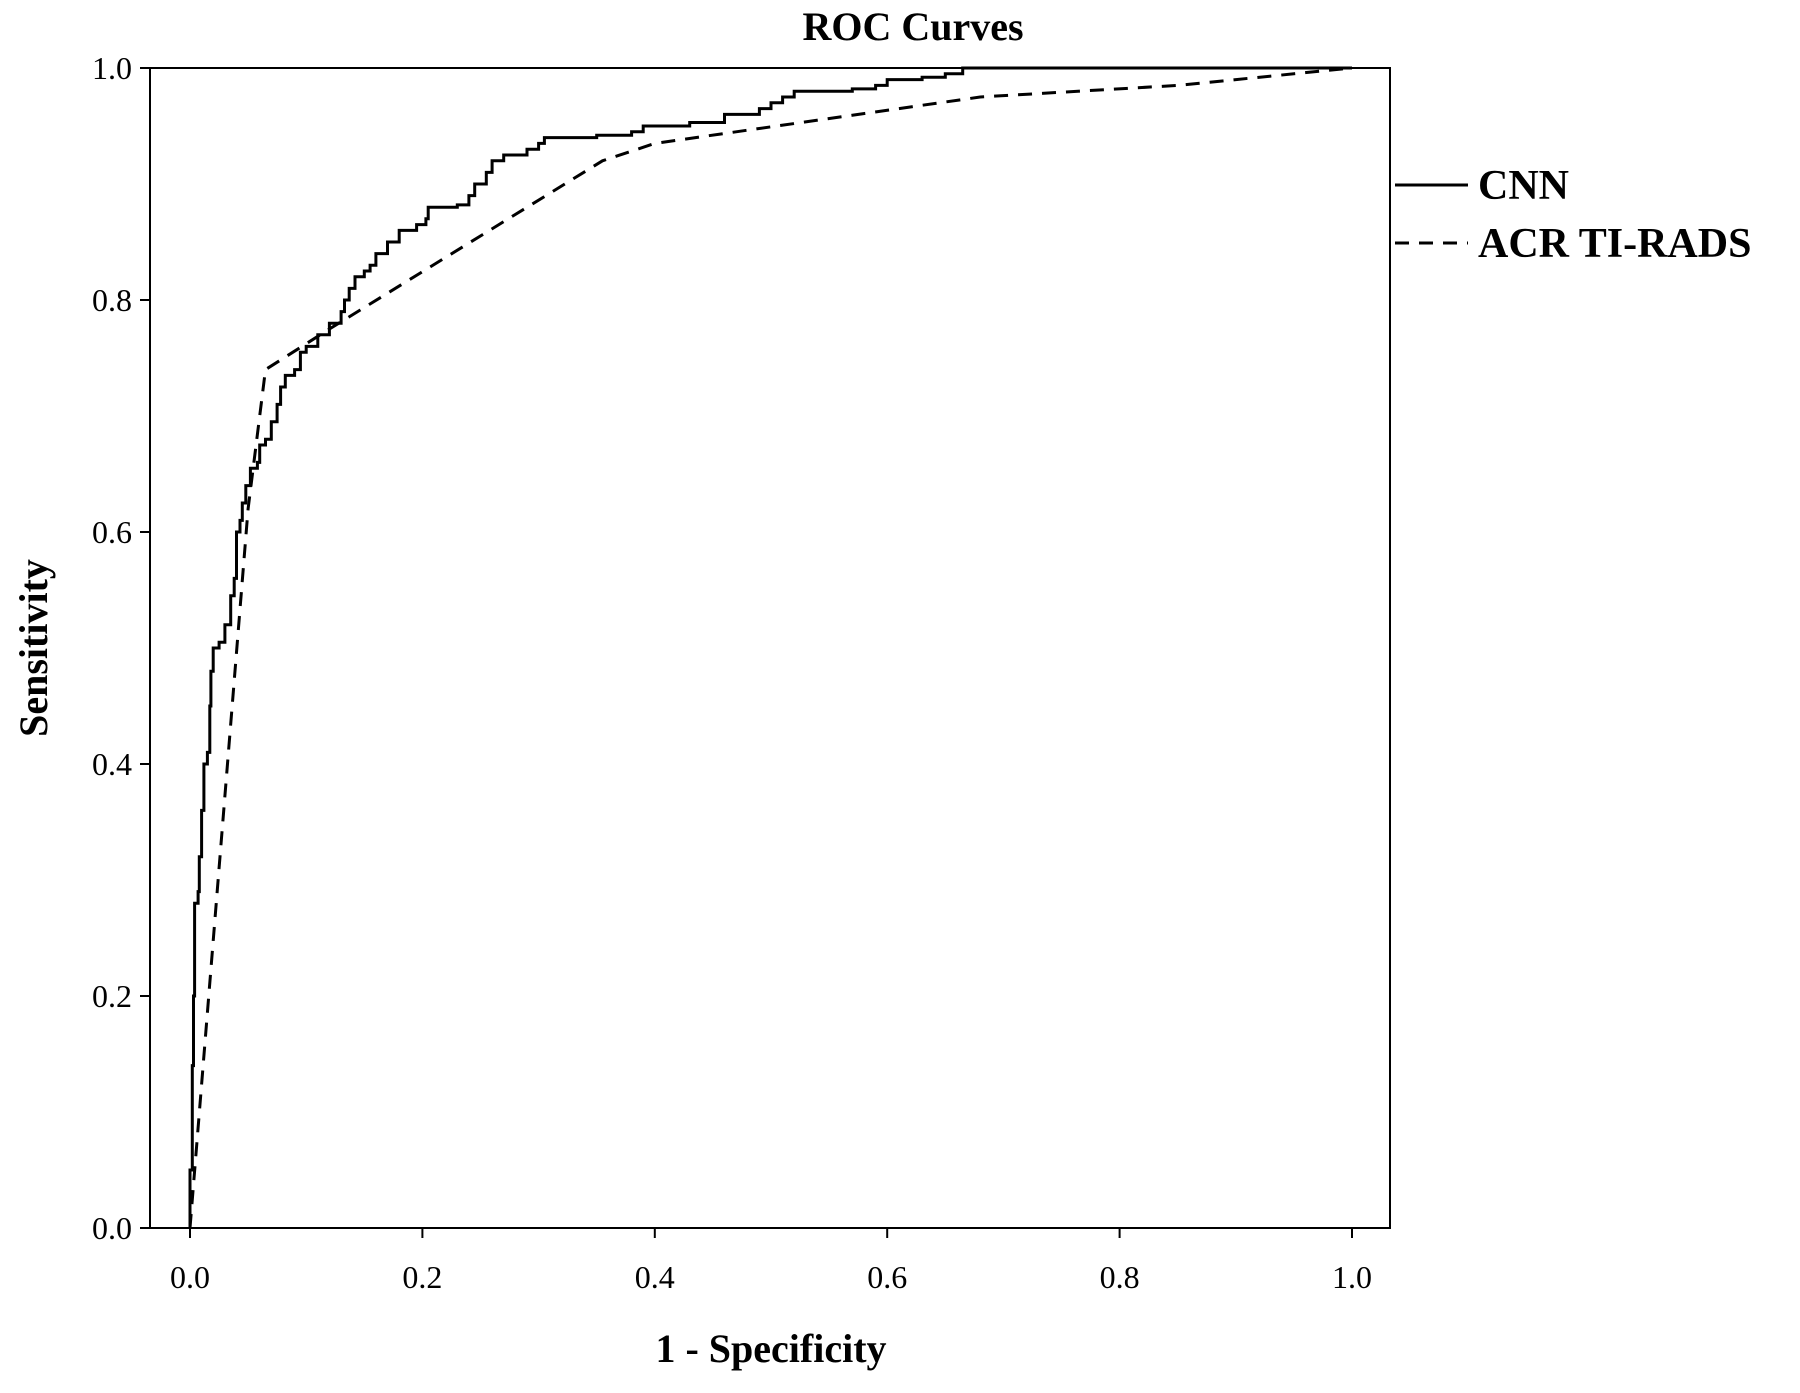 Image resolution: width=1800 pixels, height=1393 pixels. Describe the element at coordinates (1573, 215) in the screenshot. I see `legend: CNN ACR TI-RADS` at that location.